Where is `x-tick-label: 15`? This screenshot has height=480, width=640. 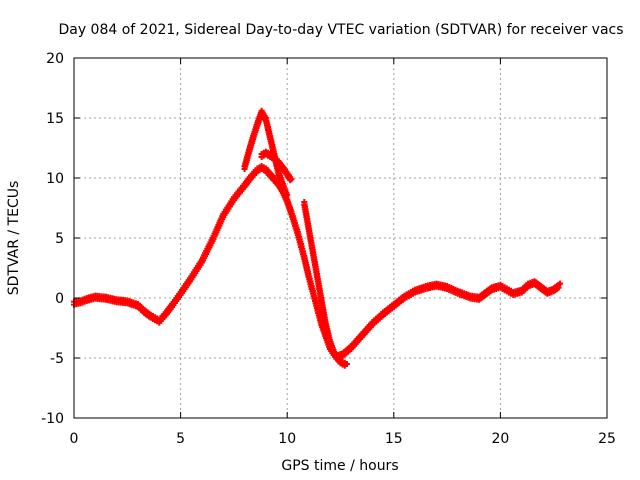 x-tick-label: 15 is located at coordinates (394, 439).